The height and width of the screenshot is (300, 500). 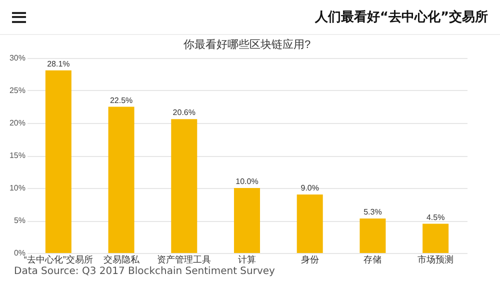 What do you see at coordinates (309, 259) in the screenshot?
I see `x-tick-label: 身份` at bounding box center [309, 259].